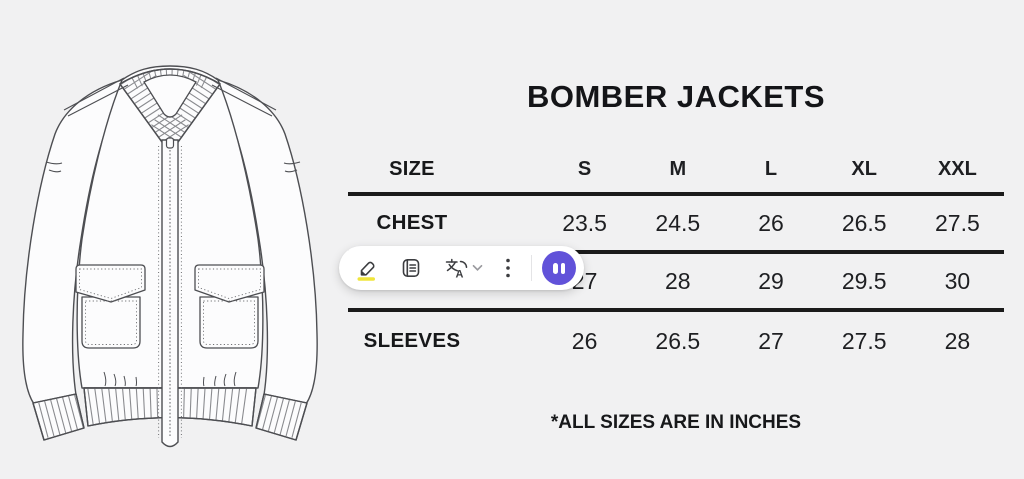 This screenshot has width=1024, height=479. Describe the element at coordinates (771, 340) in the screenshot. I see `cell-value: 27` at that location.